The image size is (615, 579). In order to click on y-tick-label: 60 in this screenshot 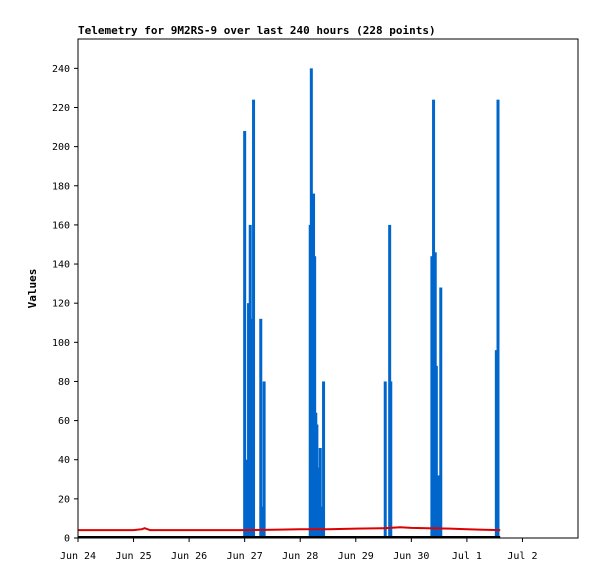, I will do `click(64, 421)`.